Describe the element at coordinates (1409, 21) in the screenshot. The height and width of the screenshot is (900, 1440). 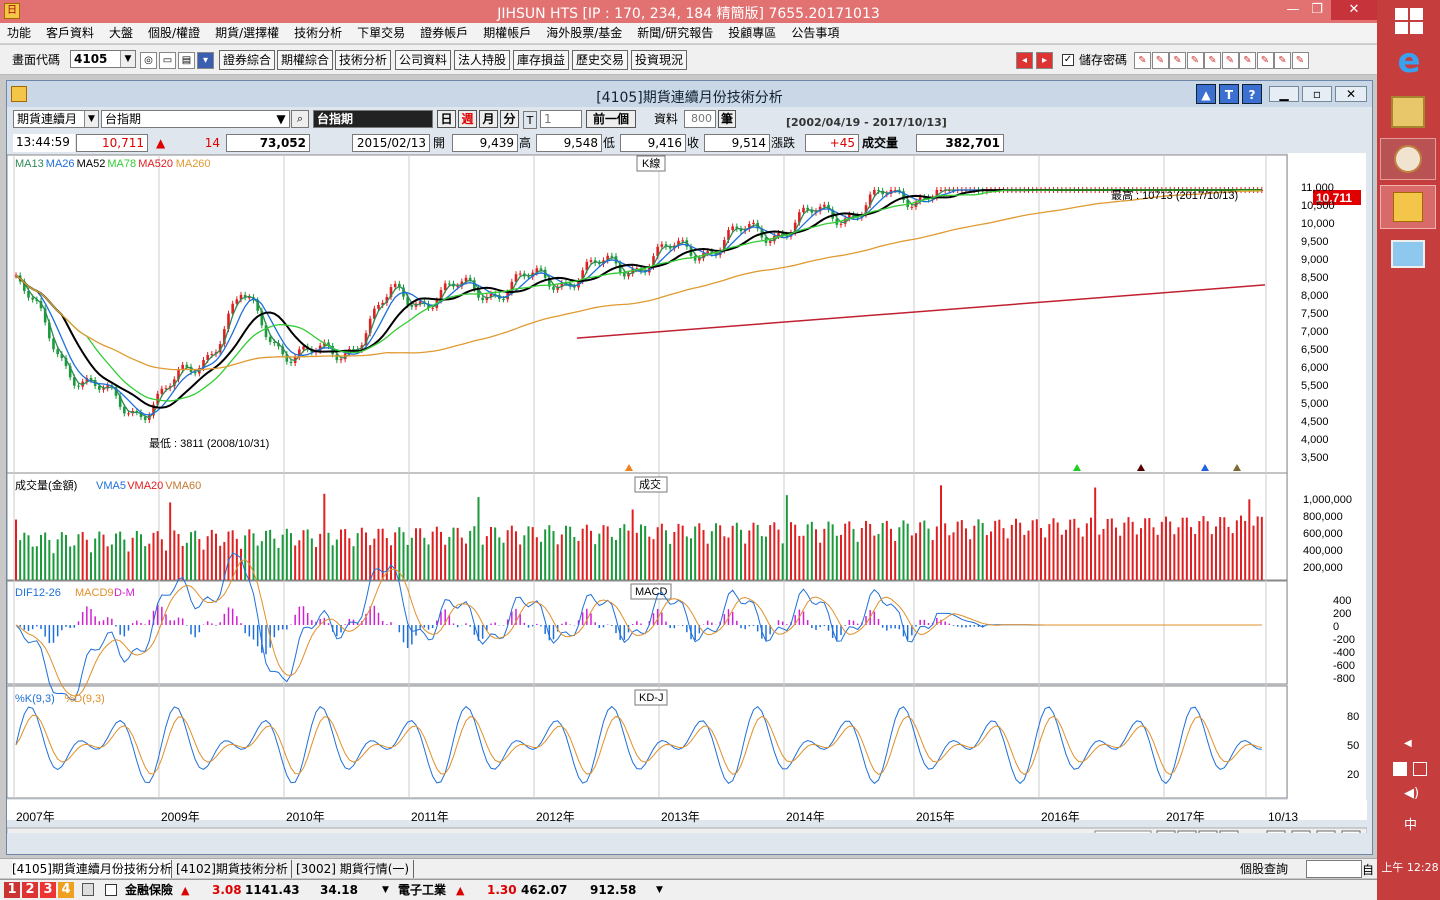
I see `windows-start-icon` at that location.